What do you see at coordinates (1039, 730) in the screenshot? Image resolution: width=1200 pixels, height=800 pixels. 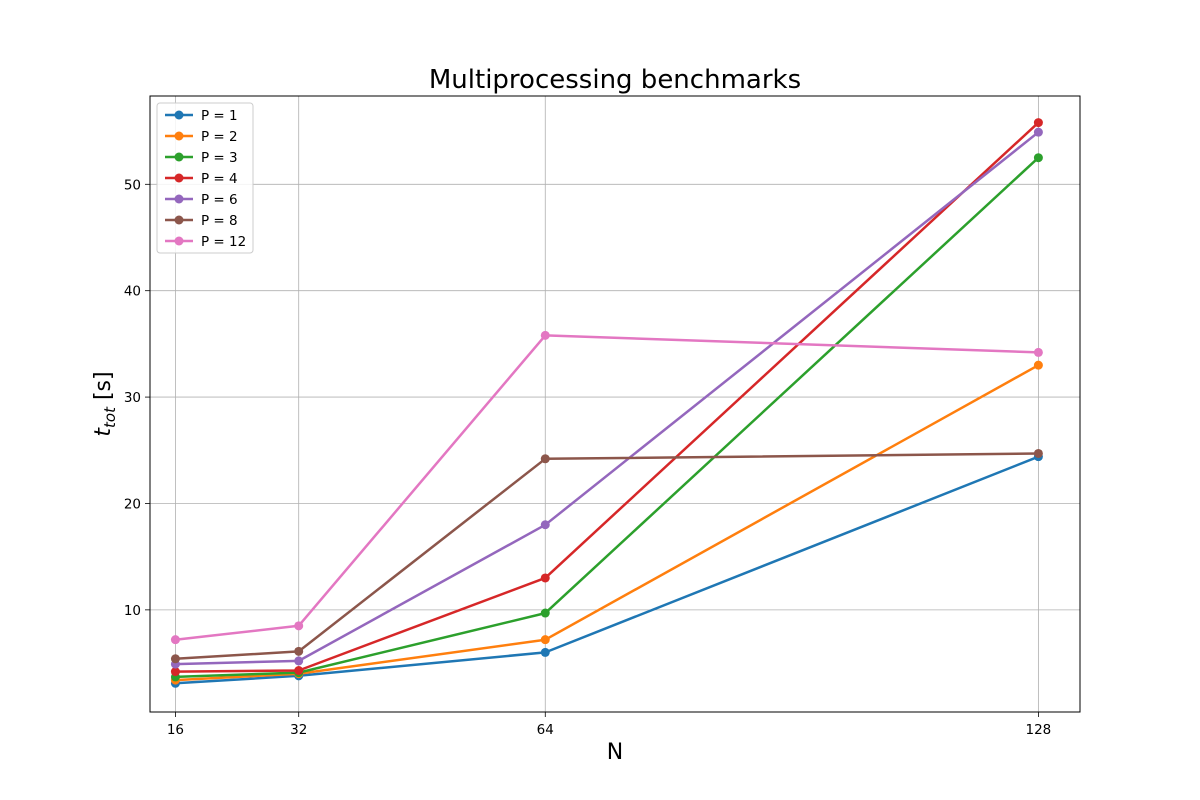 I see `x-tick-label: 128` at bounding box center [1039, 730].